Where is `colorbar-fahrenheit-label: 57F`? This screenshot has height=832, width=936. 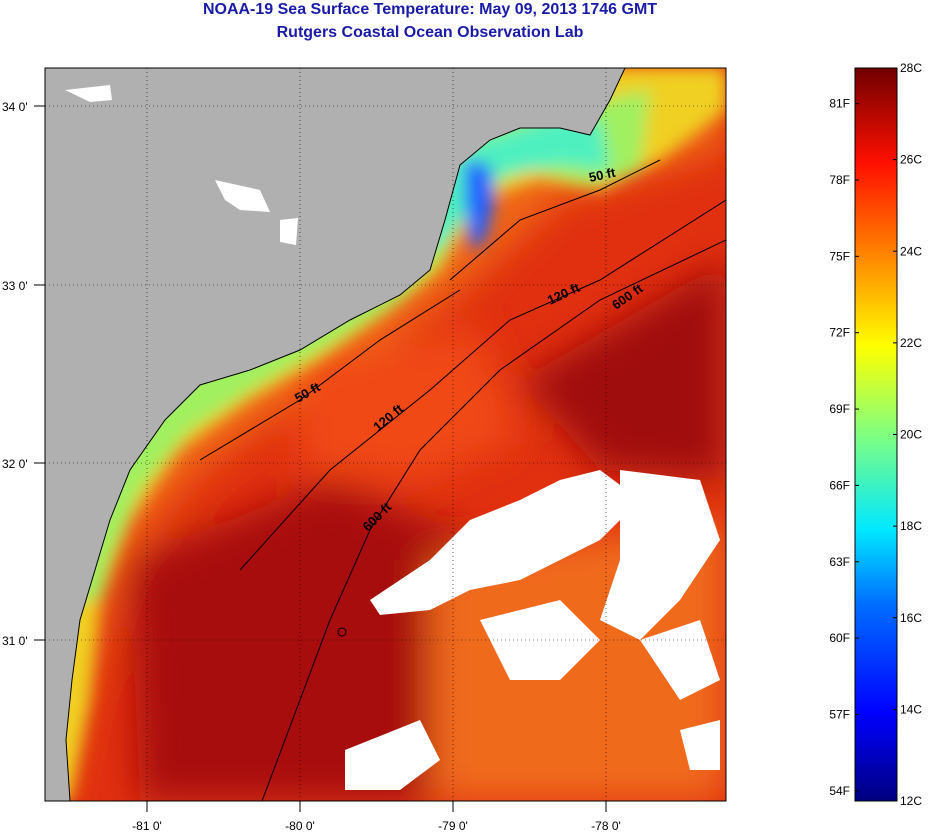
colorbar-fahrenheit-label: 57F is located at coordinates (839, 714).